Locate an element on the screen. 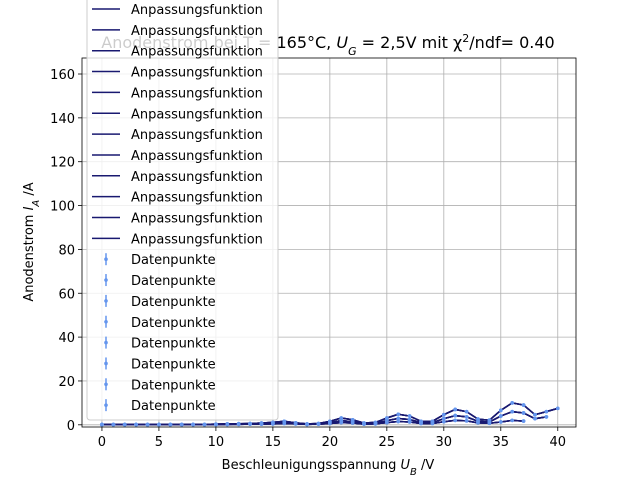 This screenshot has width=640, height=480. y-tick-label: 40 is located at coordinates (66, 338).